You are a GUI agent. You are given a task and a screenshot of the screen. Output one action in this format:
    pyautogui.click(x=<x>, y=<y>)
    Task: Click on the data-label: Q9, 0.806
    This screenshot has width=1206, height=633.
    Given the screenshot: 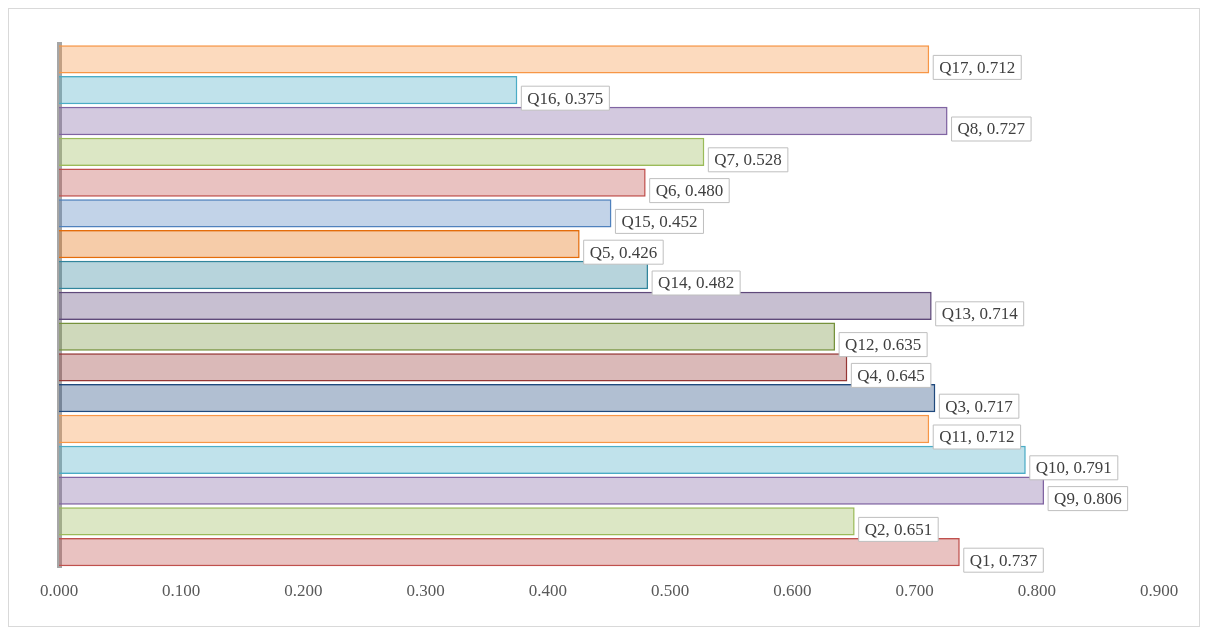 What is the action you would take?
    pyautogui.click(x=1088, y=499)
    